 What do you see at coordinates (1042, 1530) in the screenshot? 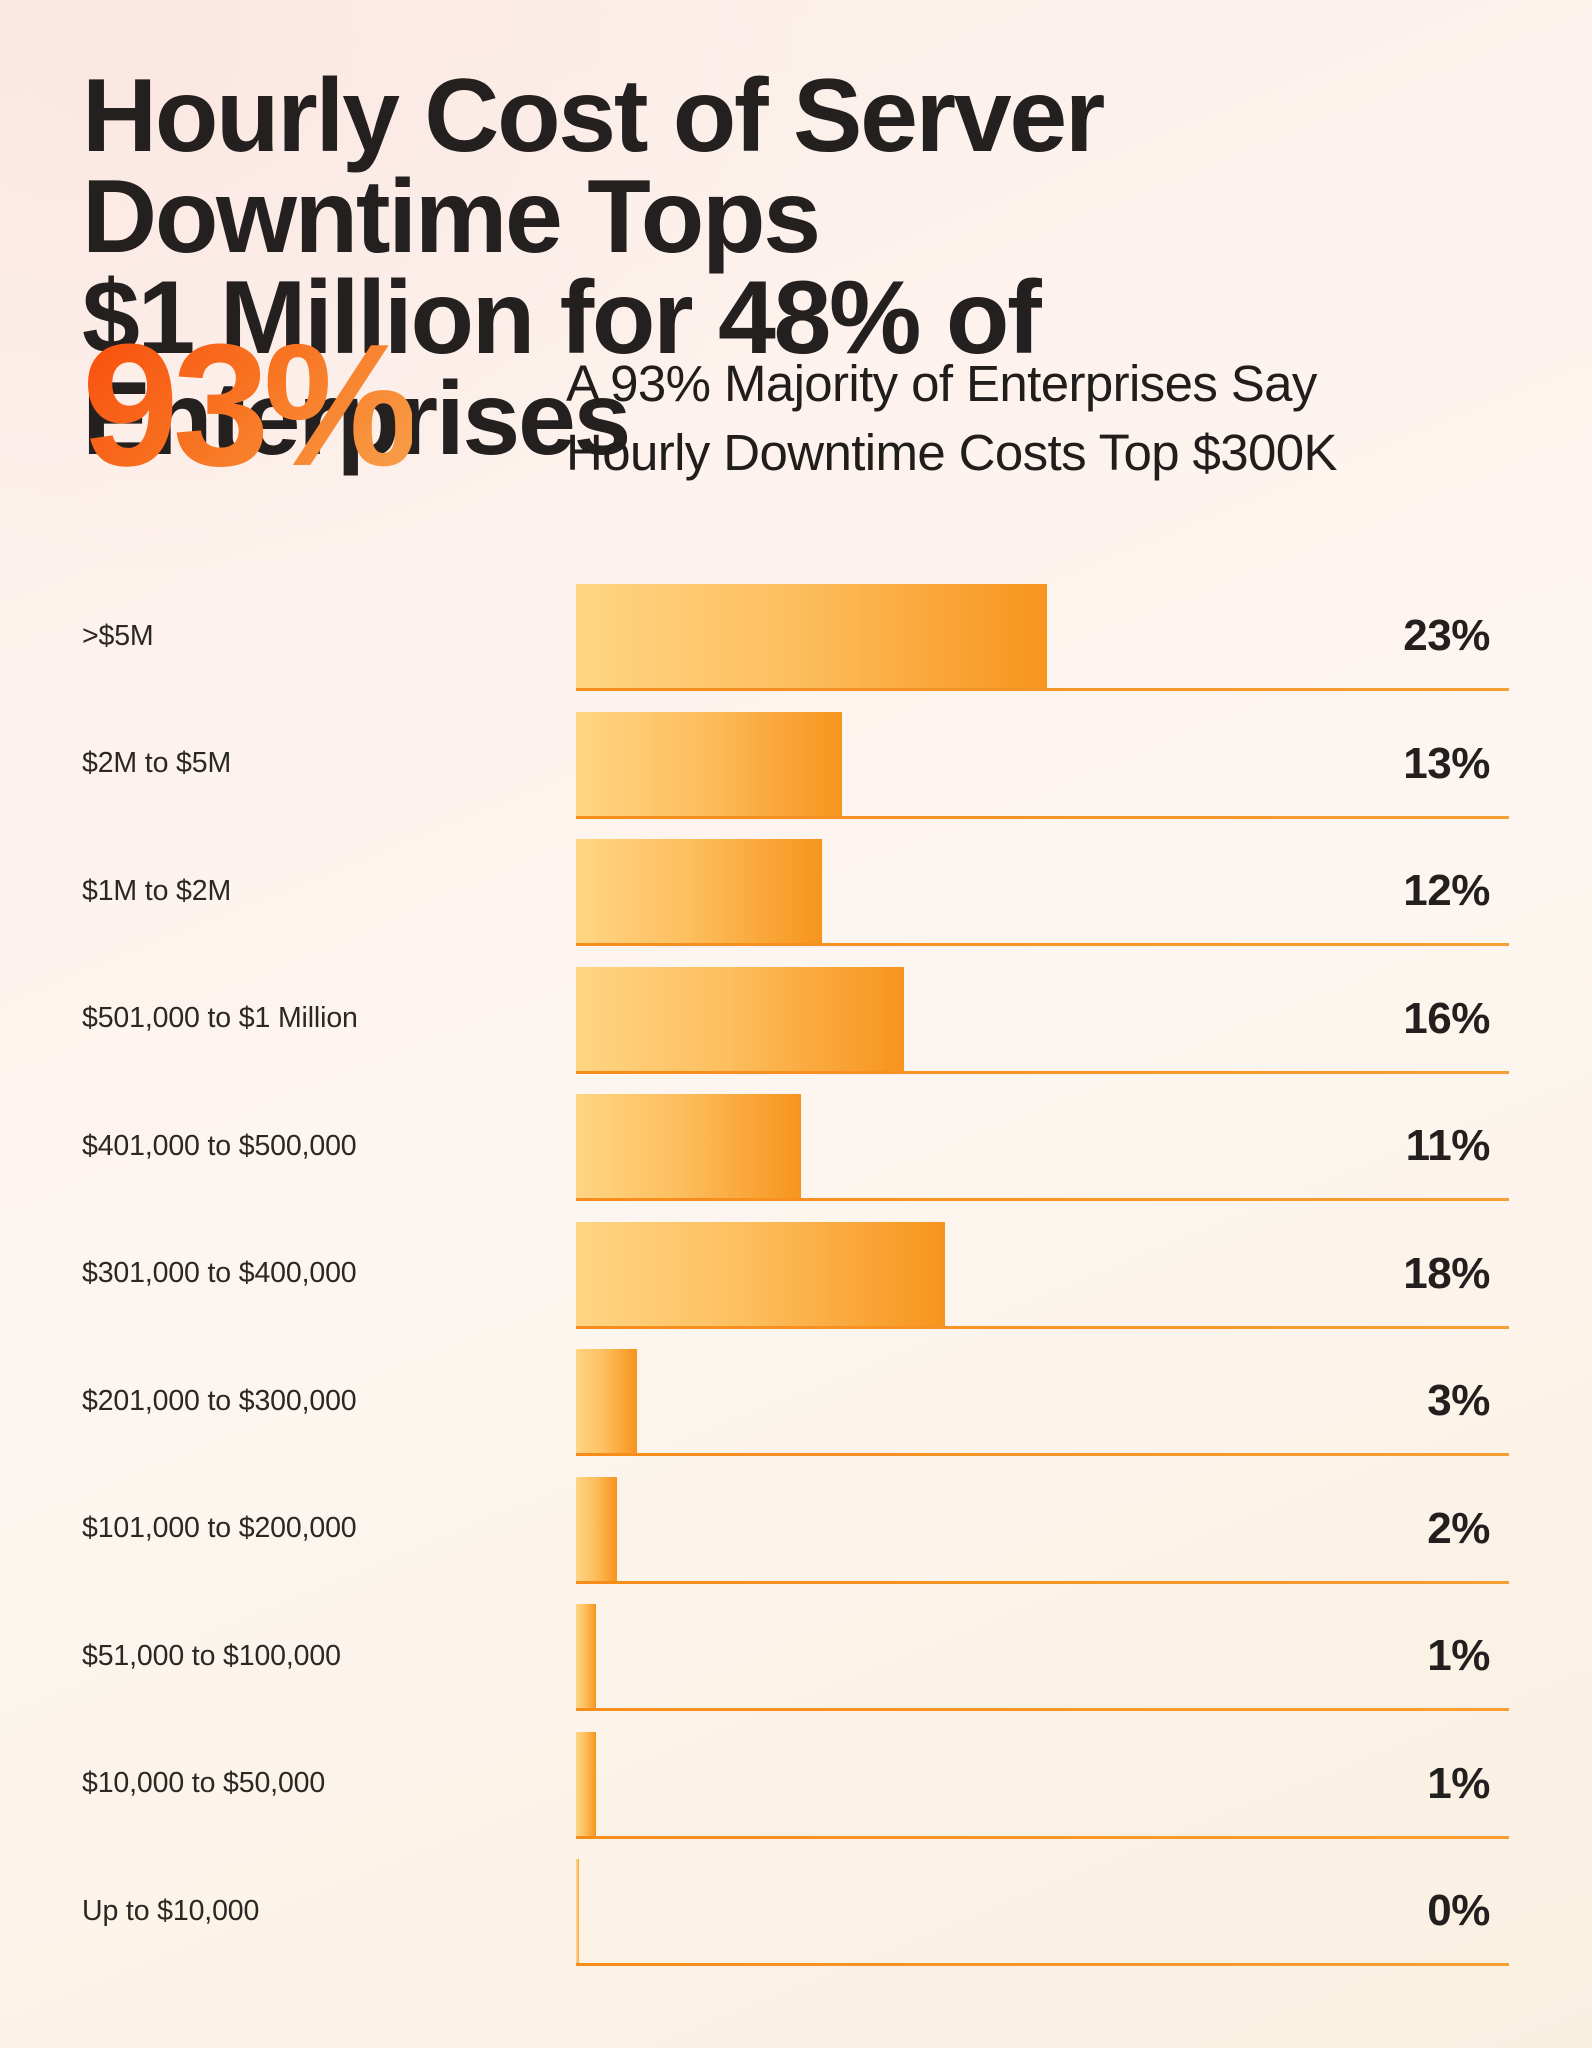
I see `bar-track: 2%` at bounding box center [1042, 1530].